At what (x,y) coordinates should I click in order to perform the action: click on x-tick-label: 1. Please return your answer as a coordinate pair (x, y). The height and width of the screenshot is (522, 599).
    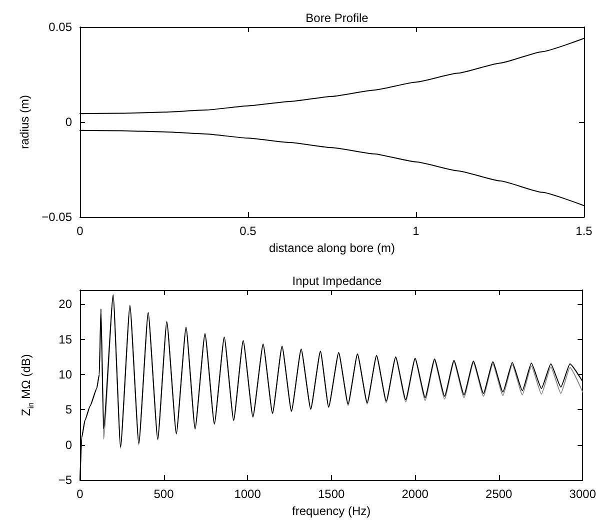
    Looking at the image, I should click on (416, 231).